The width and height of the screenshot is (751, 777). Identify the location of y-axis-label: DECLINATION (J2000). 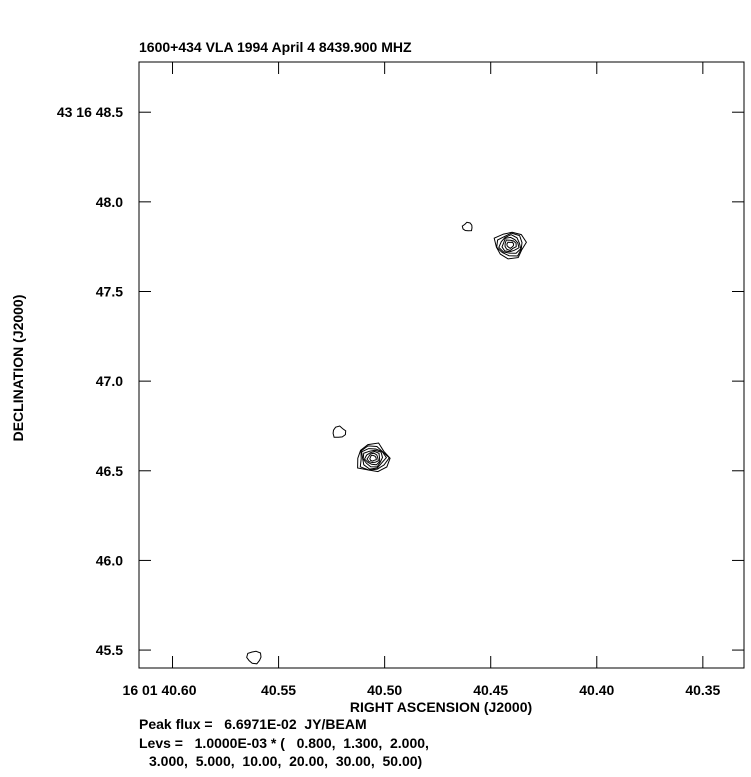
(18, 368).